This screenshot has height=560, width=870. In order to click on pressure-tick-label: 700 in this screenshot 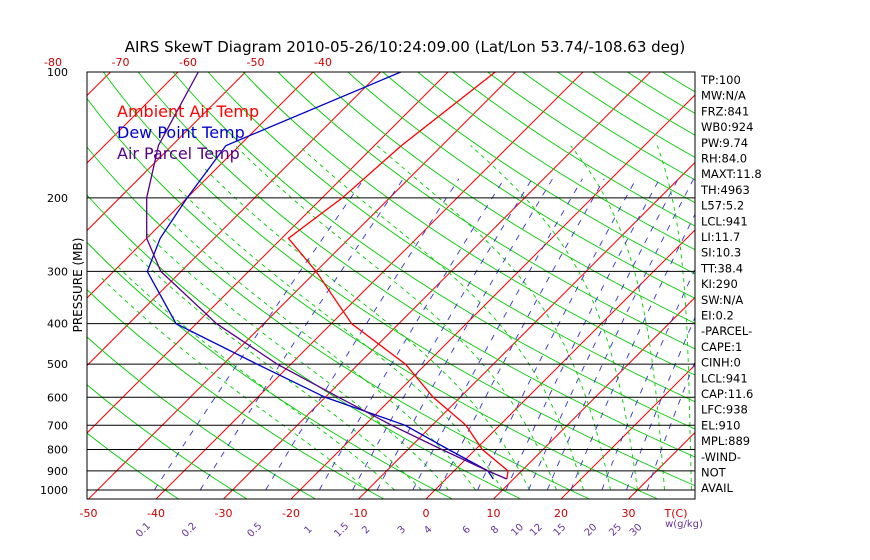, I will do `click(57, 425)`.